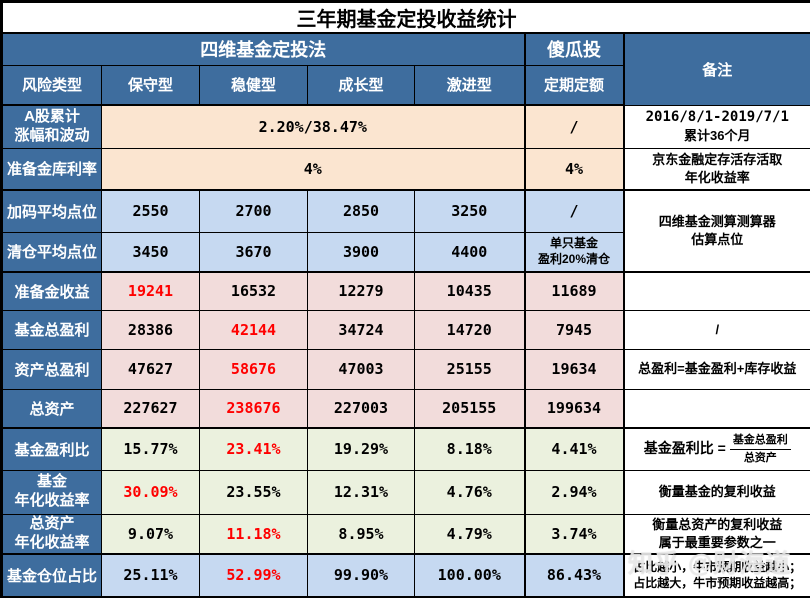 This screenshot has width=810, height=598. I want to click on data-cell: 12.31%, so click(361, 492).